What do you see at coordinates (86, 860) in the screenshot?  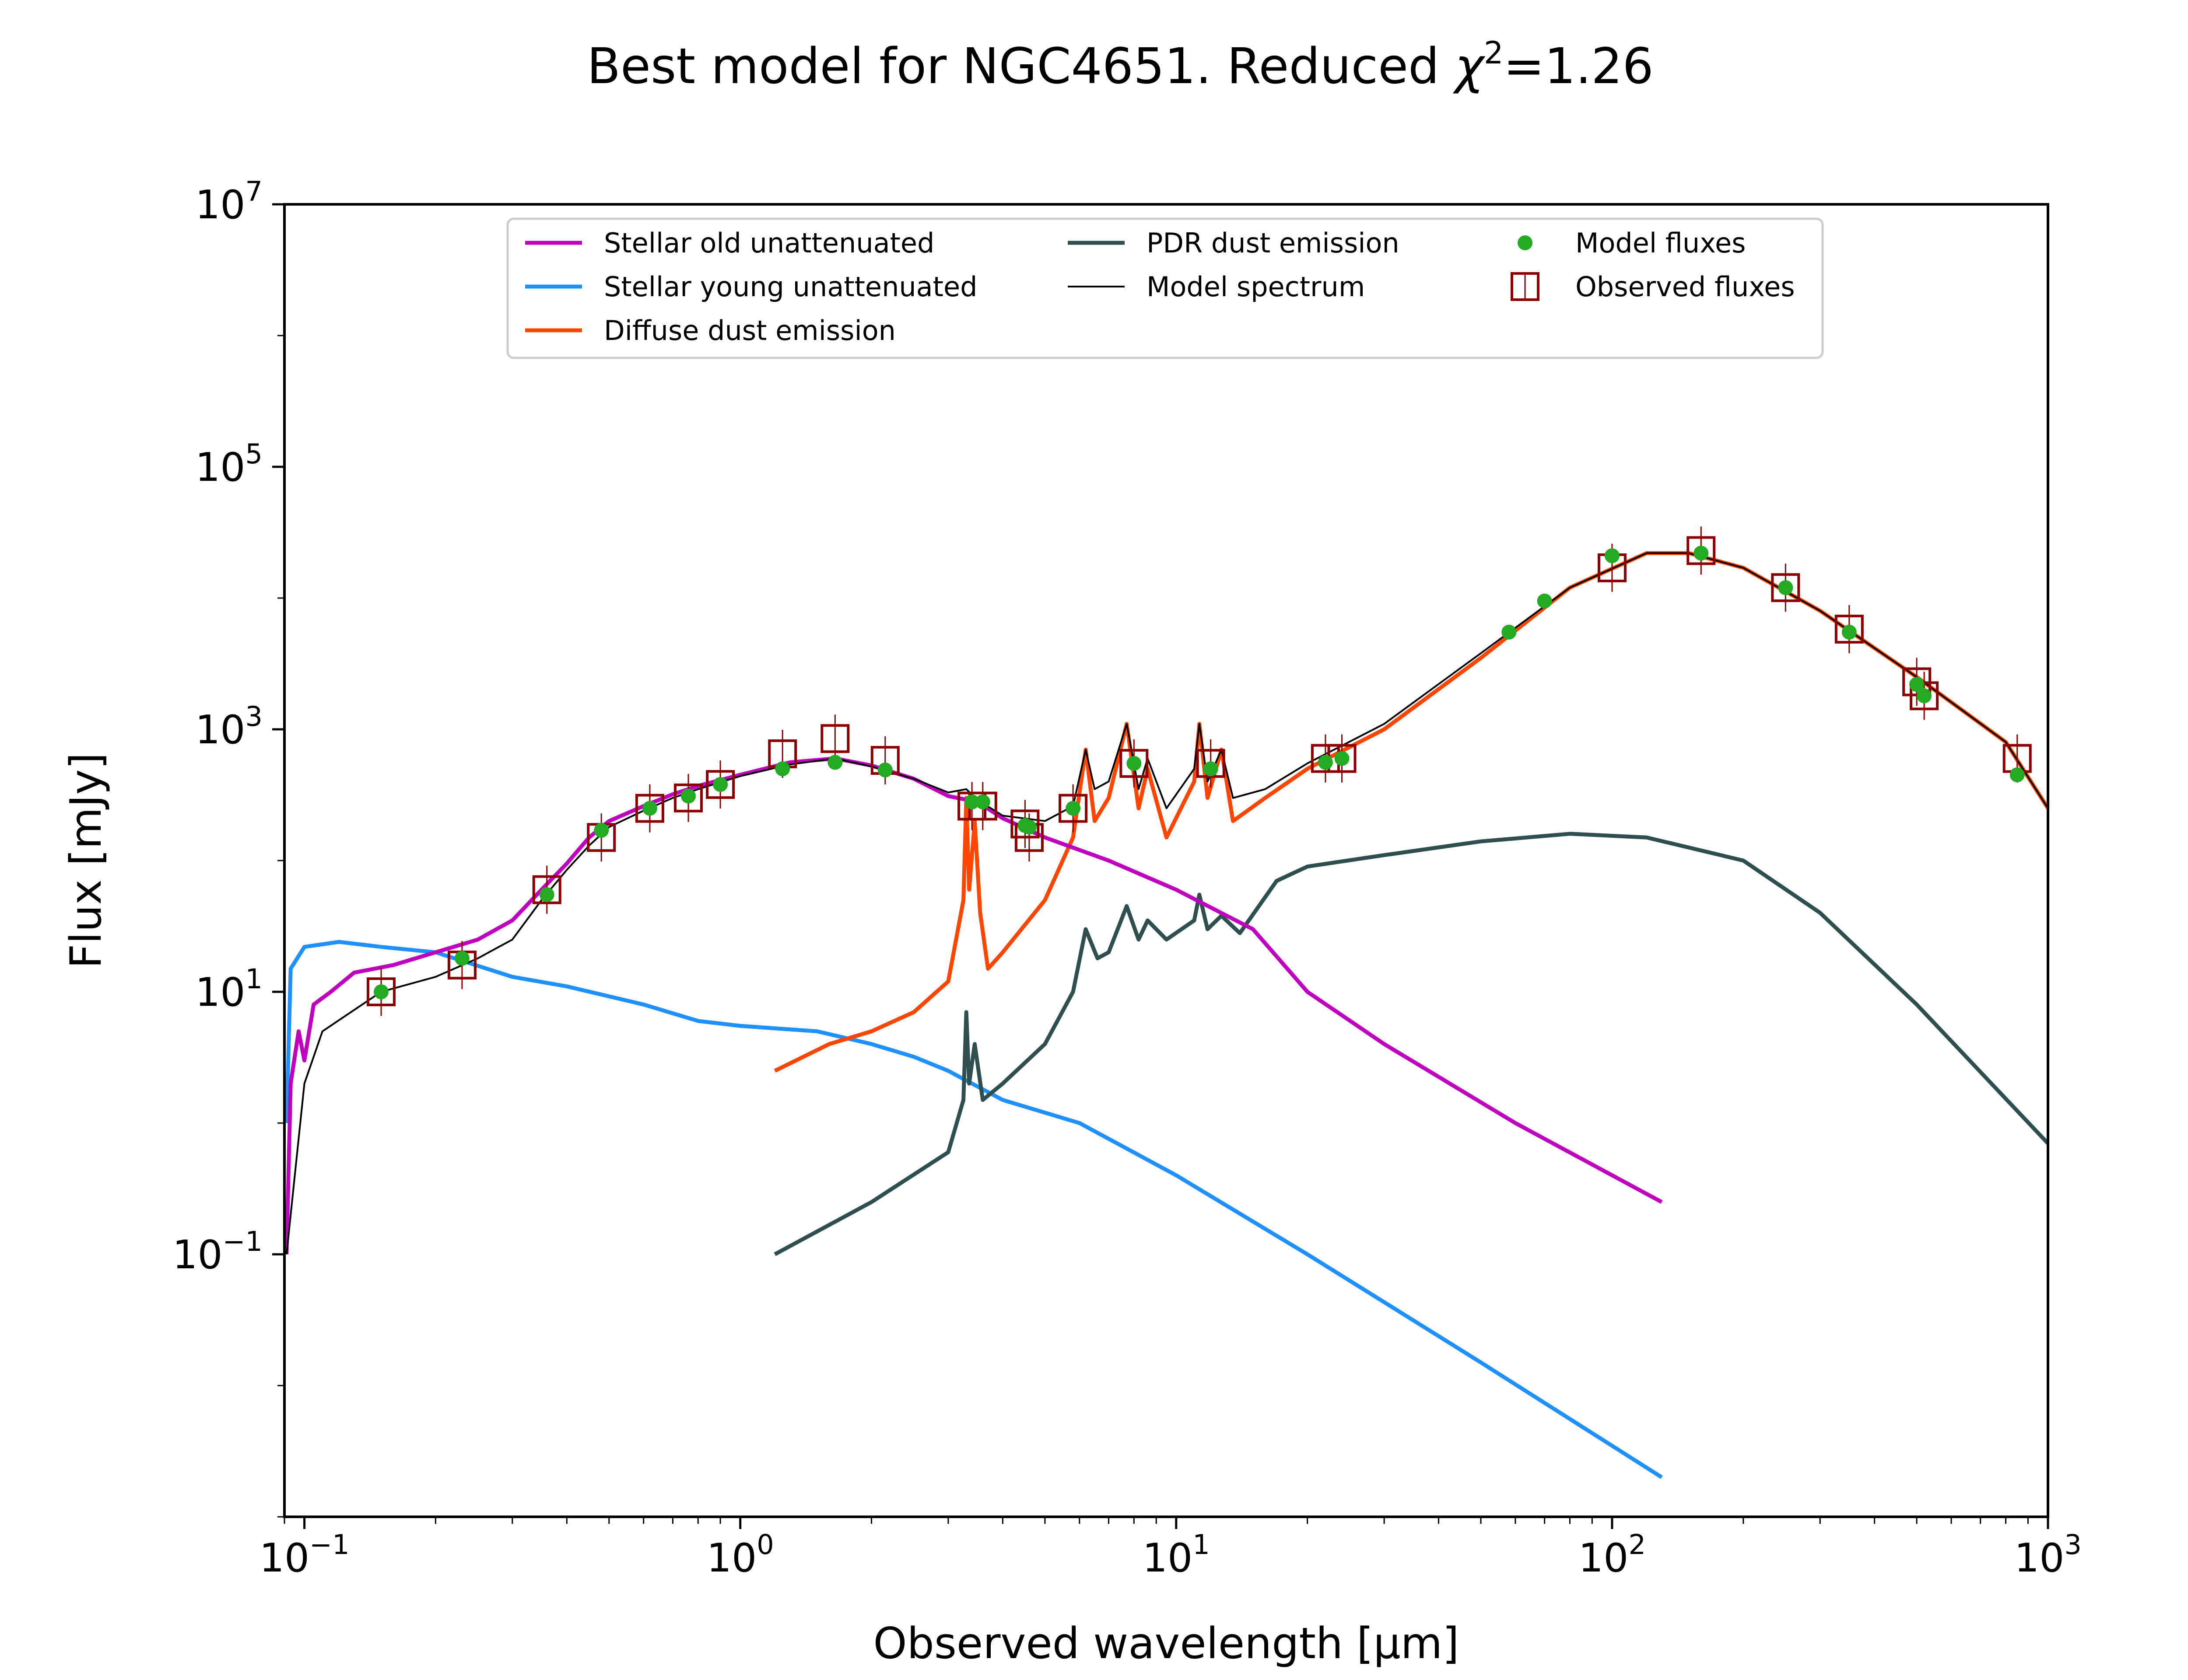 I see `y-axis-label: Flux [mJy]` at bounding box center [86, 860].